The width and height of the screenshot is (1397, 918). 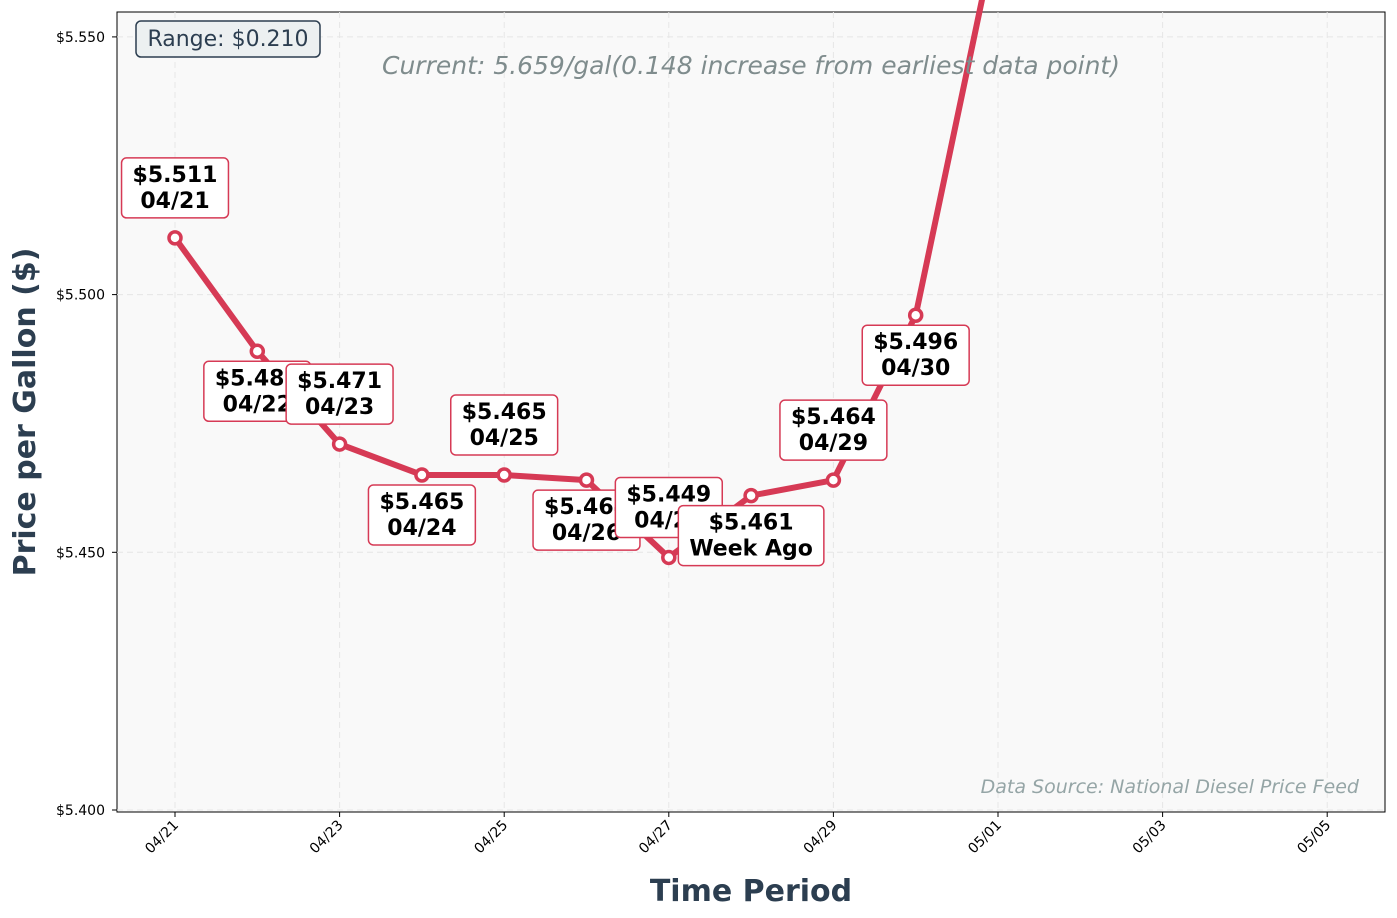 I want to click on annotation-price: $5.464, so click(x=833, y=417).